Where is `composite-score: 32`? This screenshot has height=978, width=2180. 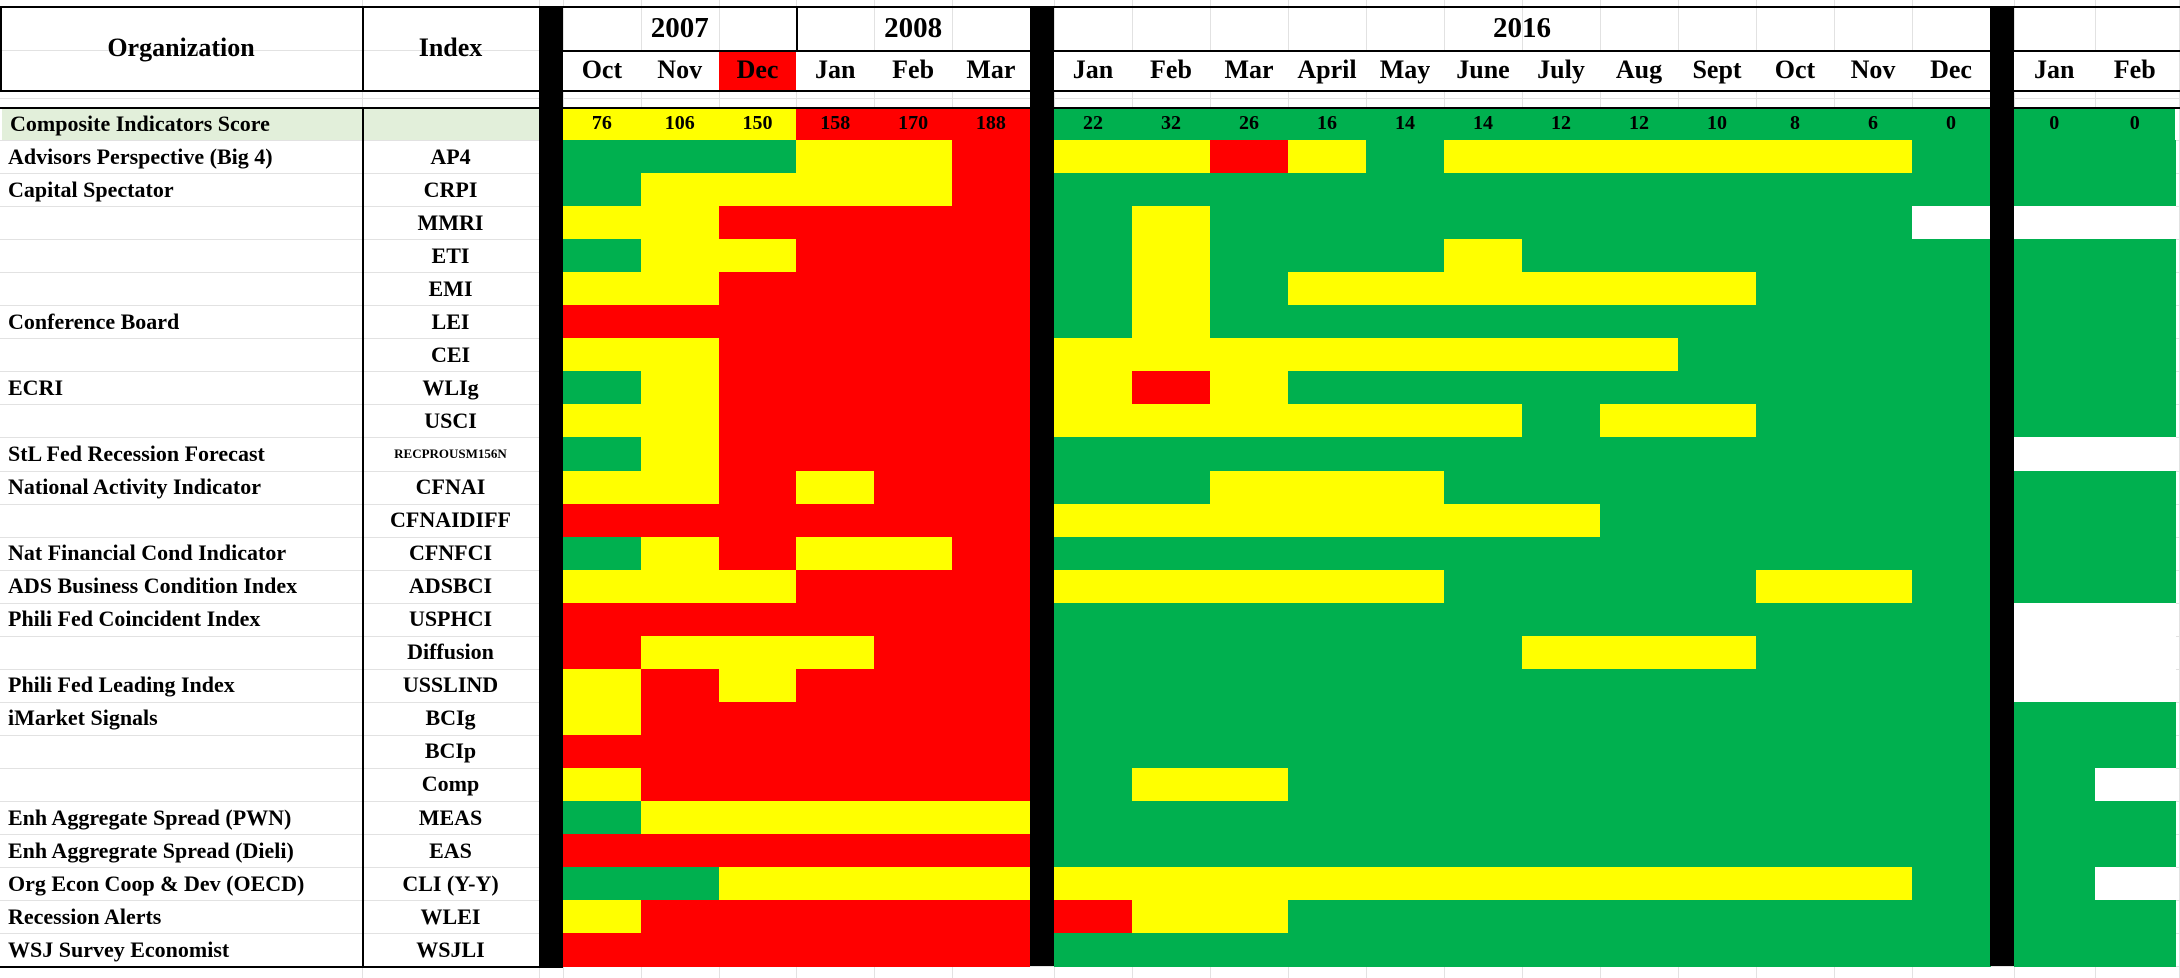 composite-score: 32 is located at coordinates (1171, 123).